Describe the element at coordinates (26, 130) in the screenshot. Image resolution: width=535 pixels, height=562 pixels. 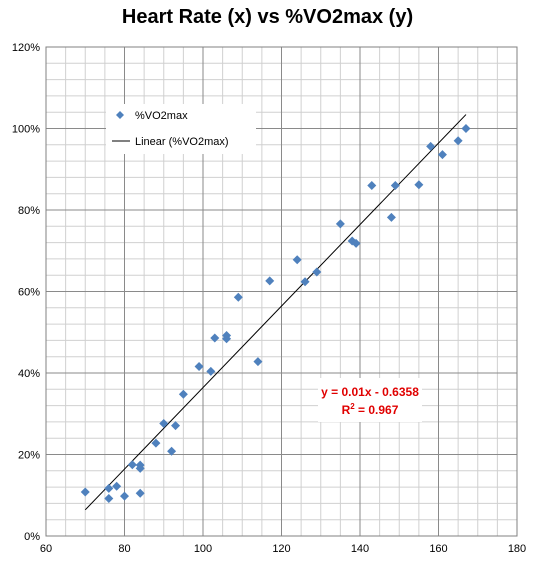
I see `y-tick-label: 100%` at that location.